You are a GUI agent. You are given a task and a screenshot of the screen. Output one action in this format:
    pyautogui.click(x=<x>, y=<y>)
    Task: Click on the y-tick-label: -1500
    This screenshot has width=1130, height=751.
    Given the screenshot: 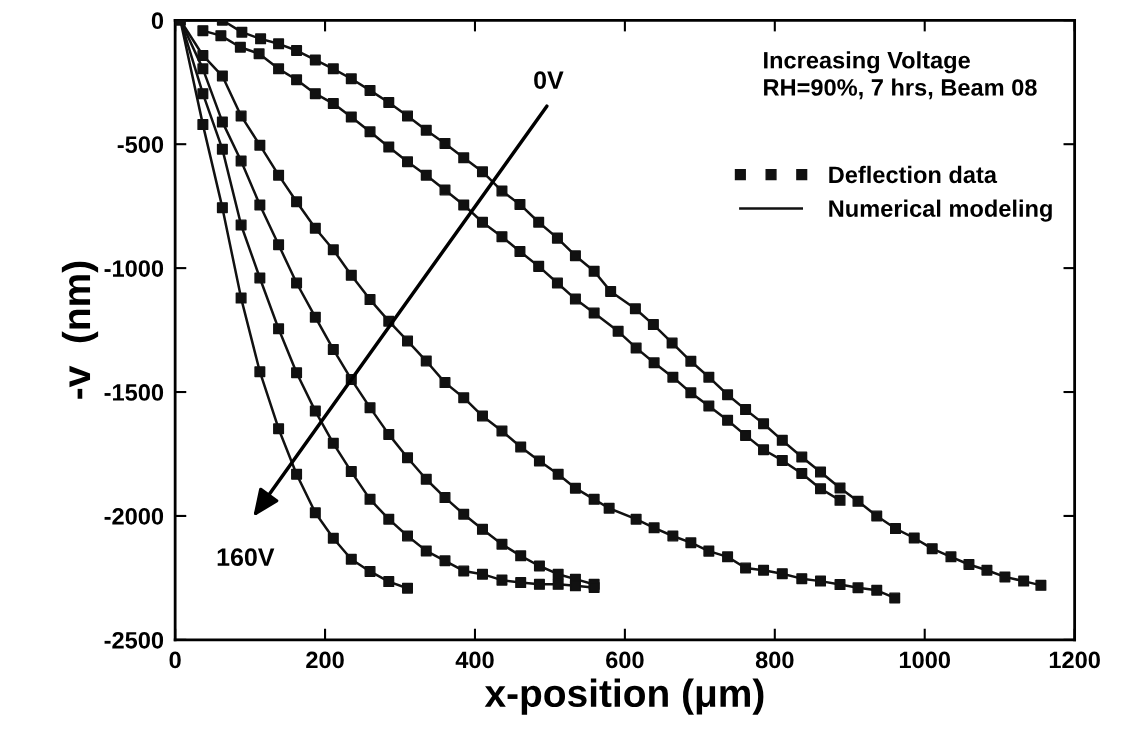 What is the action you would take?
    pyautogui.click(x=134, y=392)
    